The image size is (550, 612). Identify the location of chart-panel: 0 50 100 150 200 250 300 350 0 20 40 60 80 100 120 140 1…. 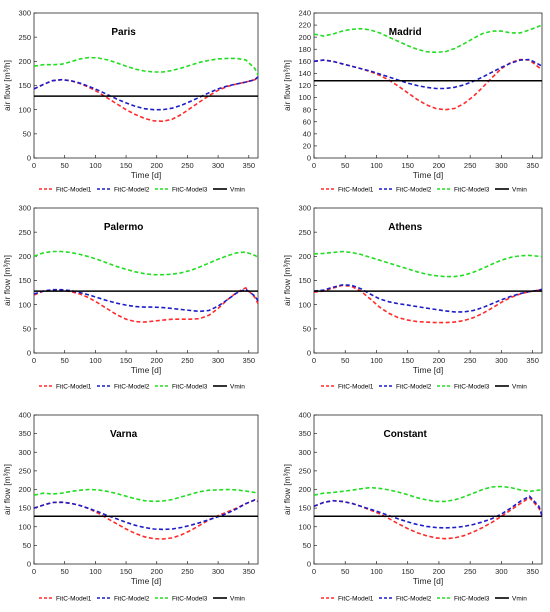
(412, 101).